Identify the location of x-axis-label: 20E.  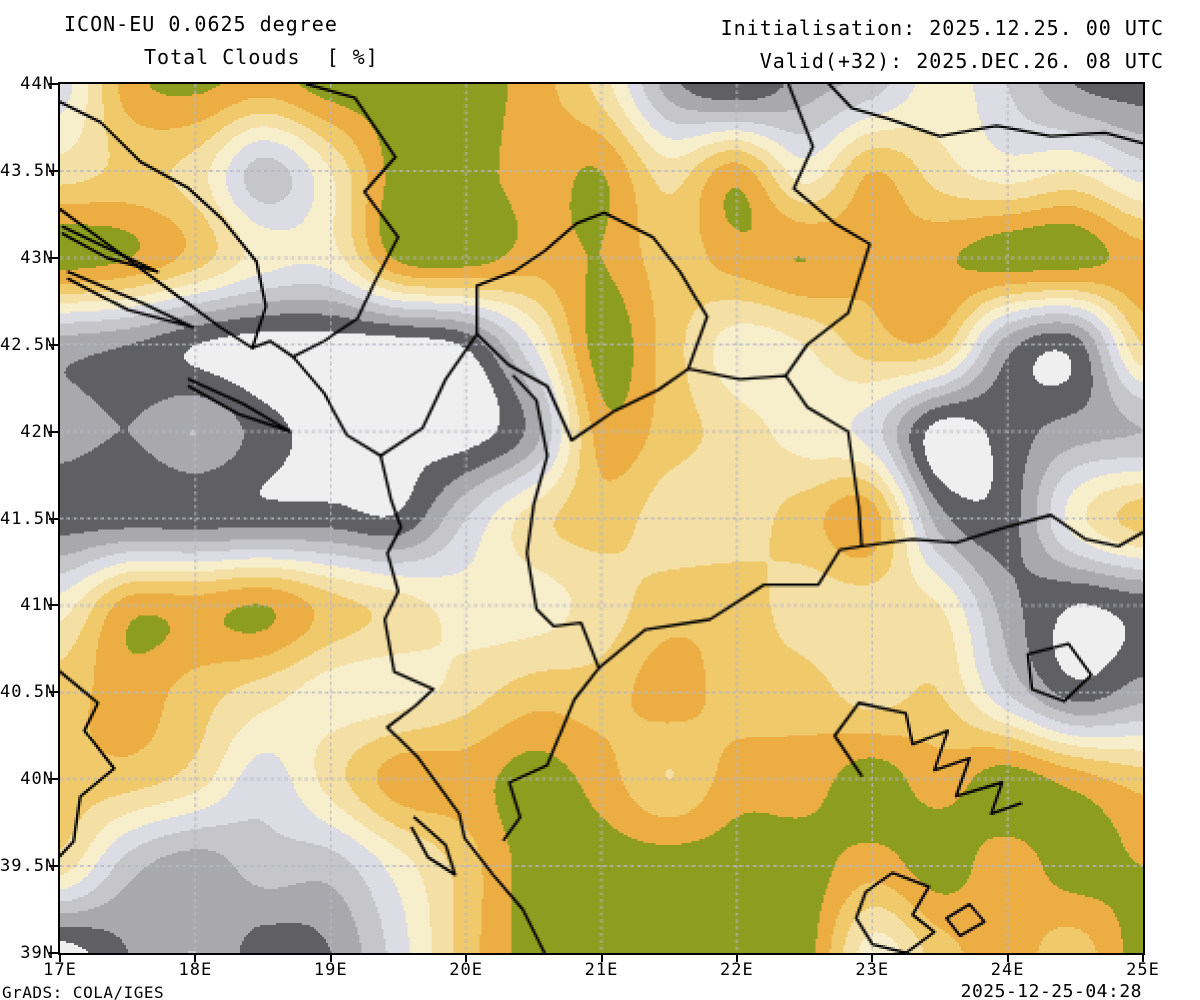
(466, 970).